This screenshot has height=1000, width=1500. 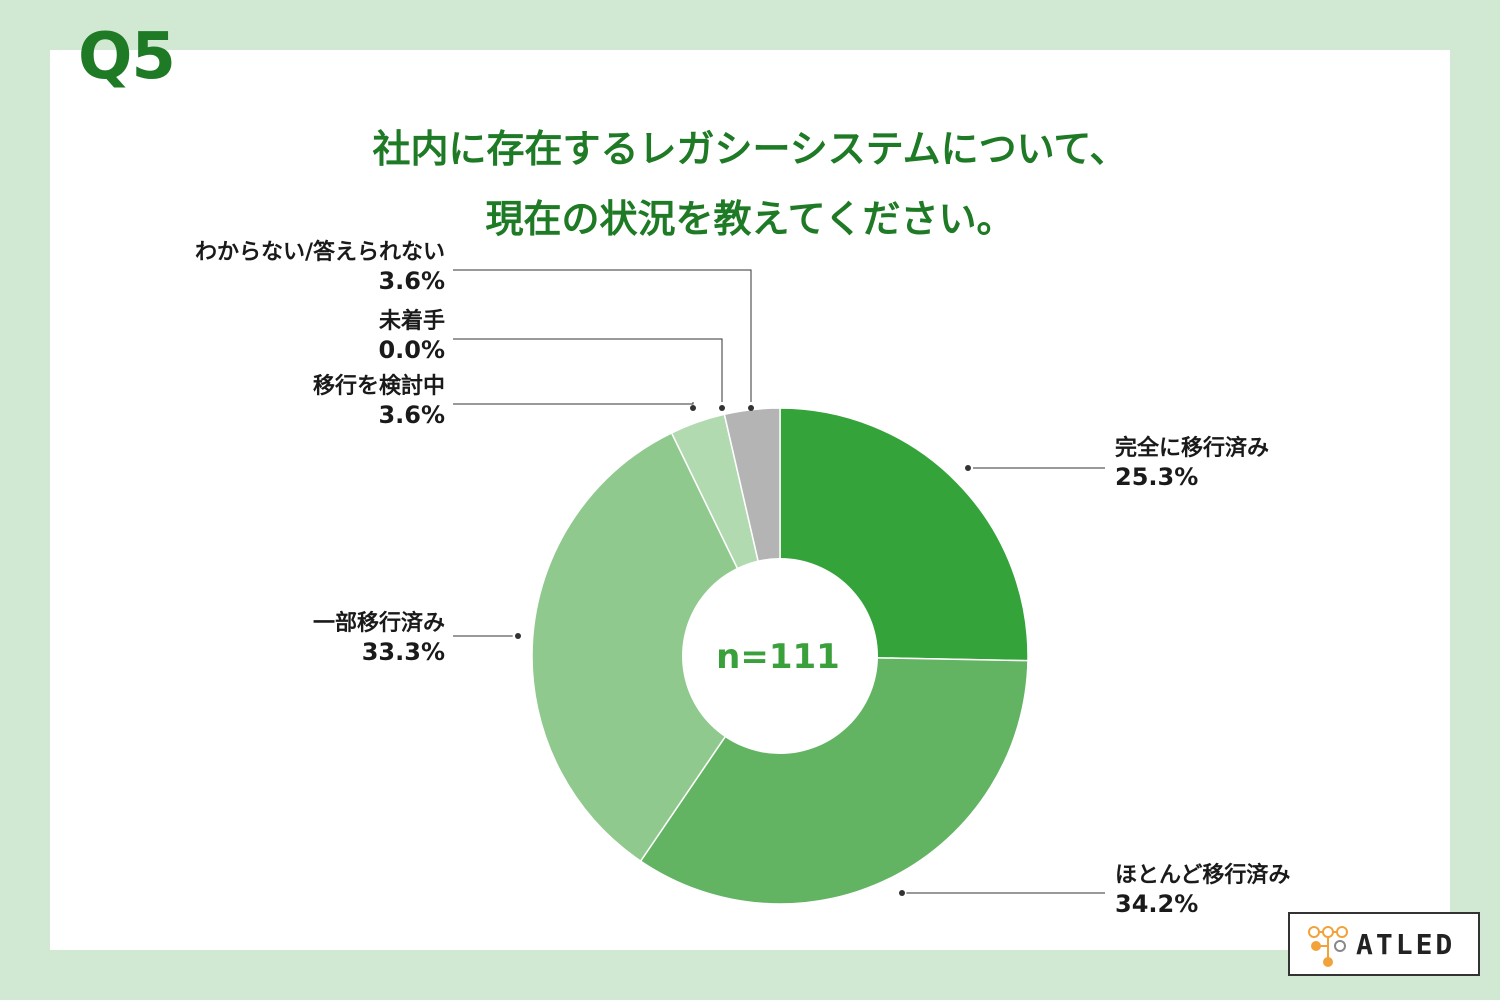 What do you see at coordinates (1202, 875) in the screenshot?
I see `slice-label-2: ほとんど移行済み` at bounding box center [1202, 875].